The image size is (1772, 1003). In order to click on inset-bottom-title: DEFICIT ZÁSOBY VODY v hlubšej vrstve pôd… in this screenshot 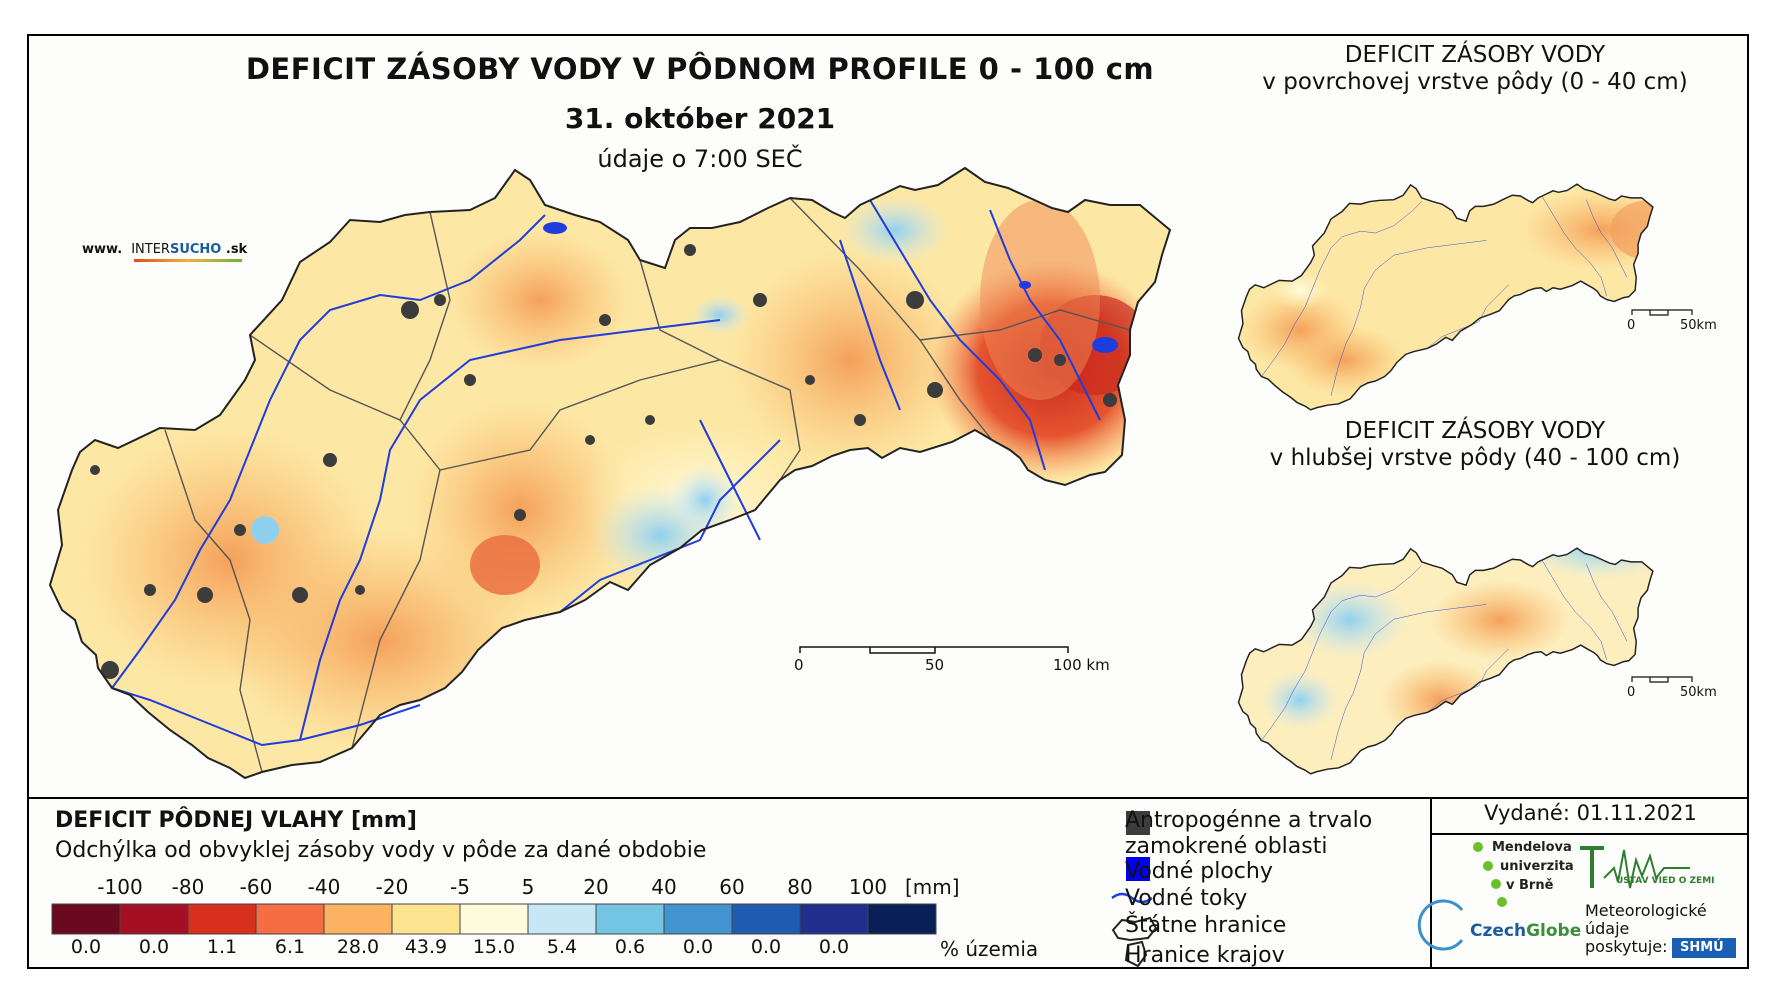, I will do `click(1475, 444)`.